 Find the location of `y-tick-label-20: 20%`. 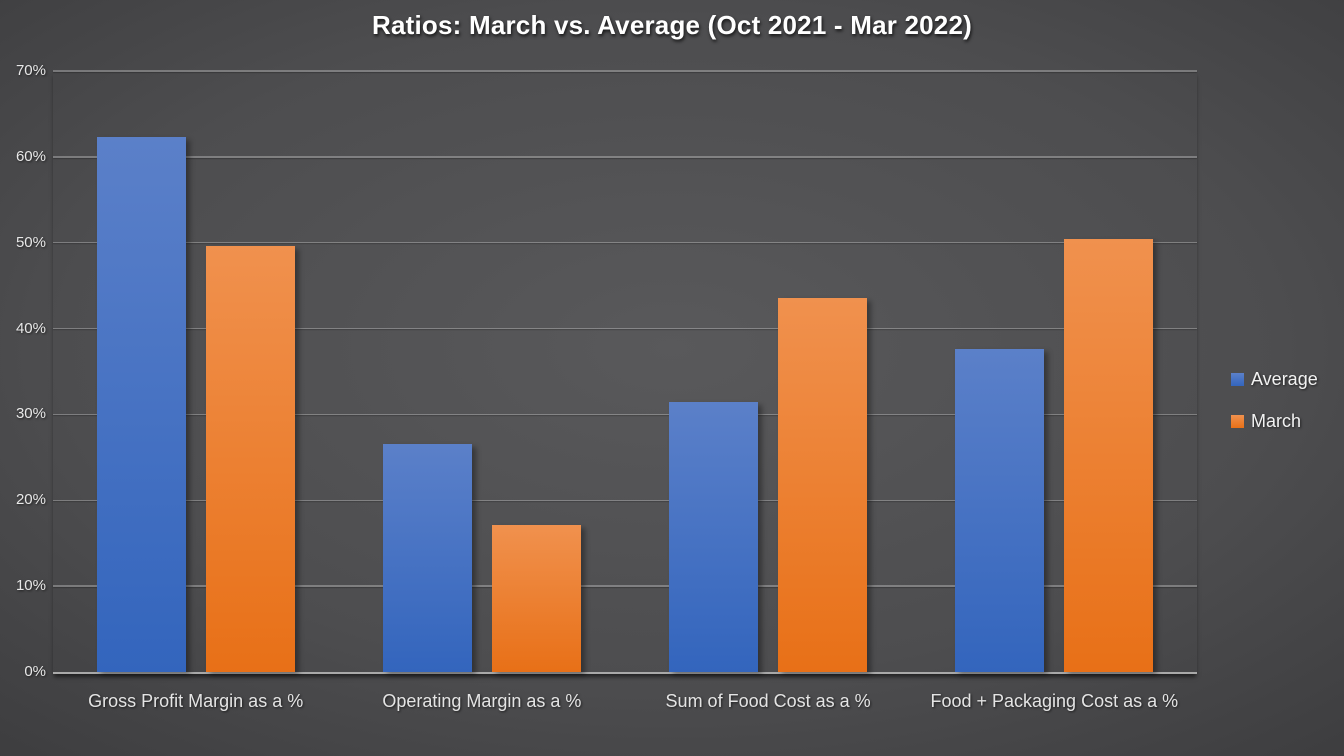

y-tick-label-20: 20% is located at coordinates (30, 500).